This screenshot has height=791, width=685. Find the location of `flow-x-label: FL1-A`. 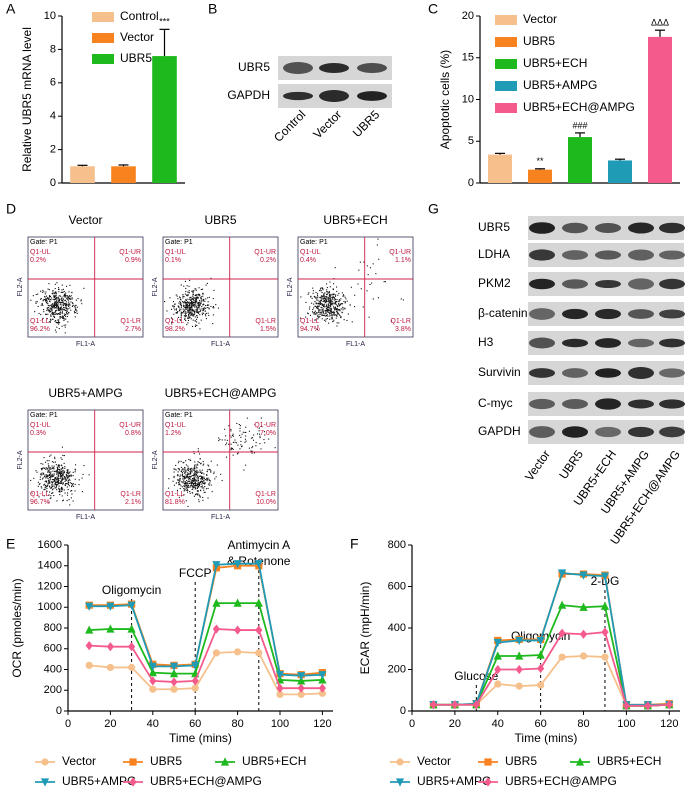

flow-x-label: FL1-A is located at coordinates (355, 344).